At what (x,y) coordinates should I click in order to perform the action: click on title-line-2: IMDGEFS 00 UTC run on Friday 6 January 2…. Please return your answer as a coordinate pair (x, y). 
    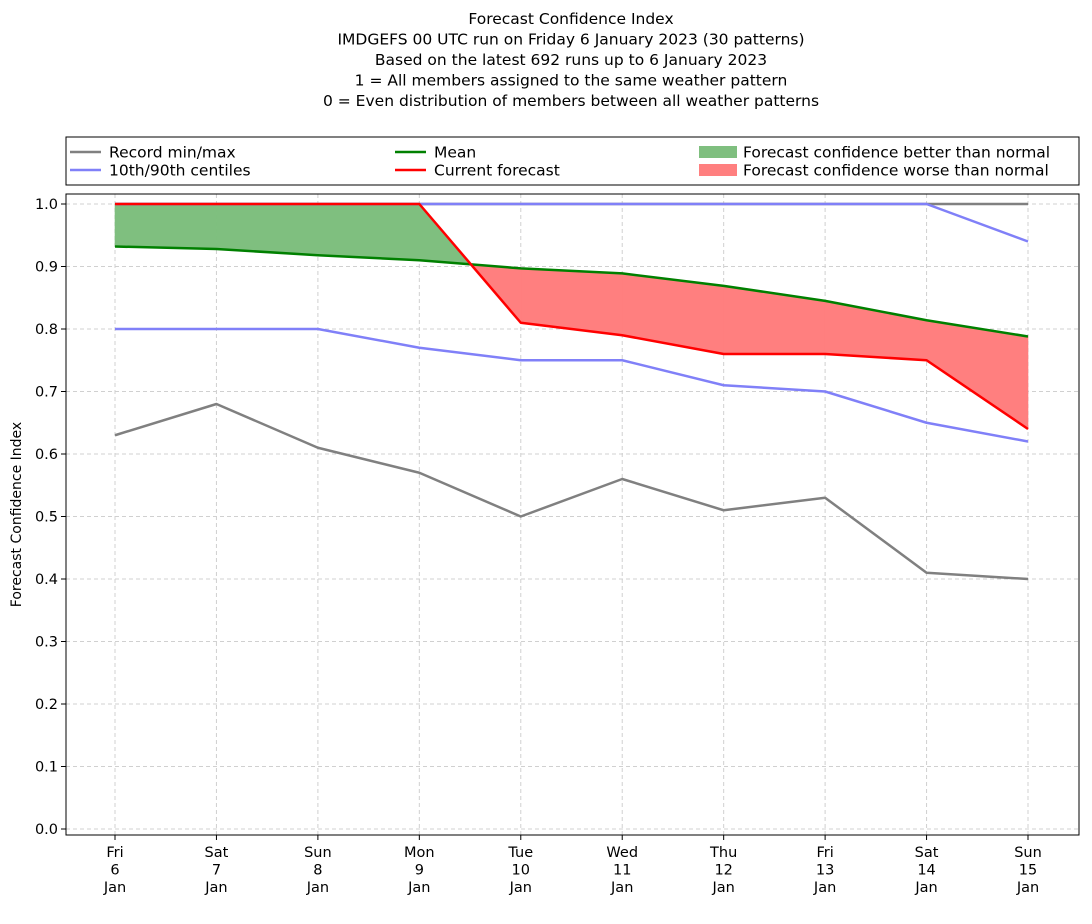
    Looking at the image, I should click on (570, 40).